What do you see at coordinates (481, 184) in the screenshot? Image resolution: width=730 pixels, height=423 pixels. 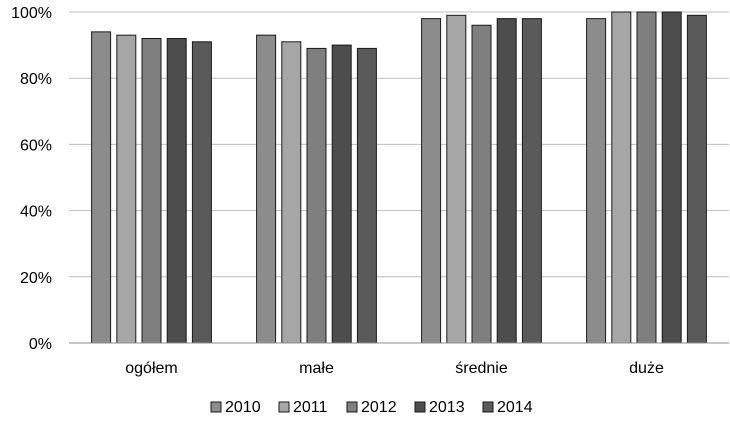 I see `bar-średnie-2012` at bounding box center [481, 184].